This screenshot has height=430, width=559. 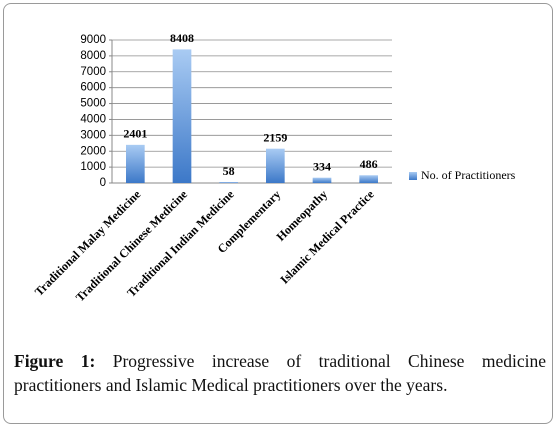 What do you see at coordinates (93, 56) in the screenshot?
I see `y-tick-label: 8000` at bounding box center [93, 56].